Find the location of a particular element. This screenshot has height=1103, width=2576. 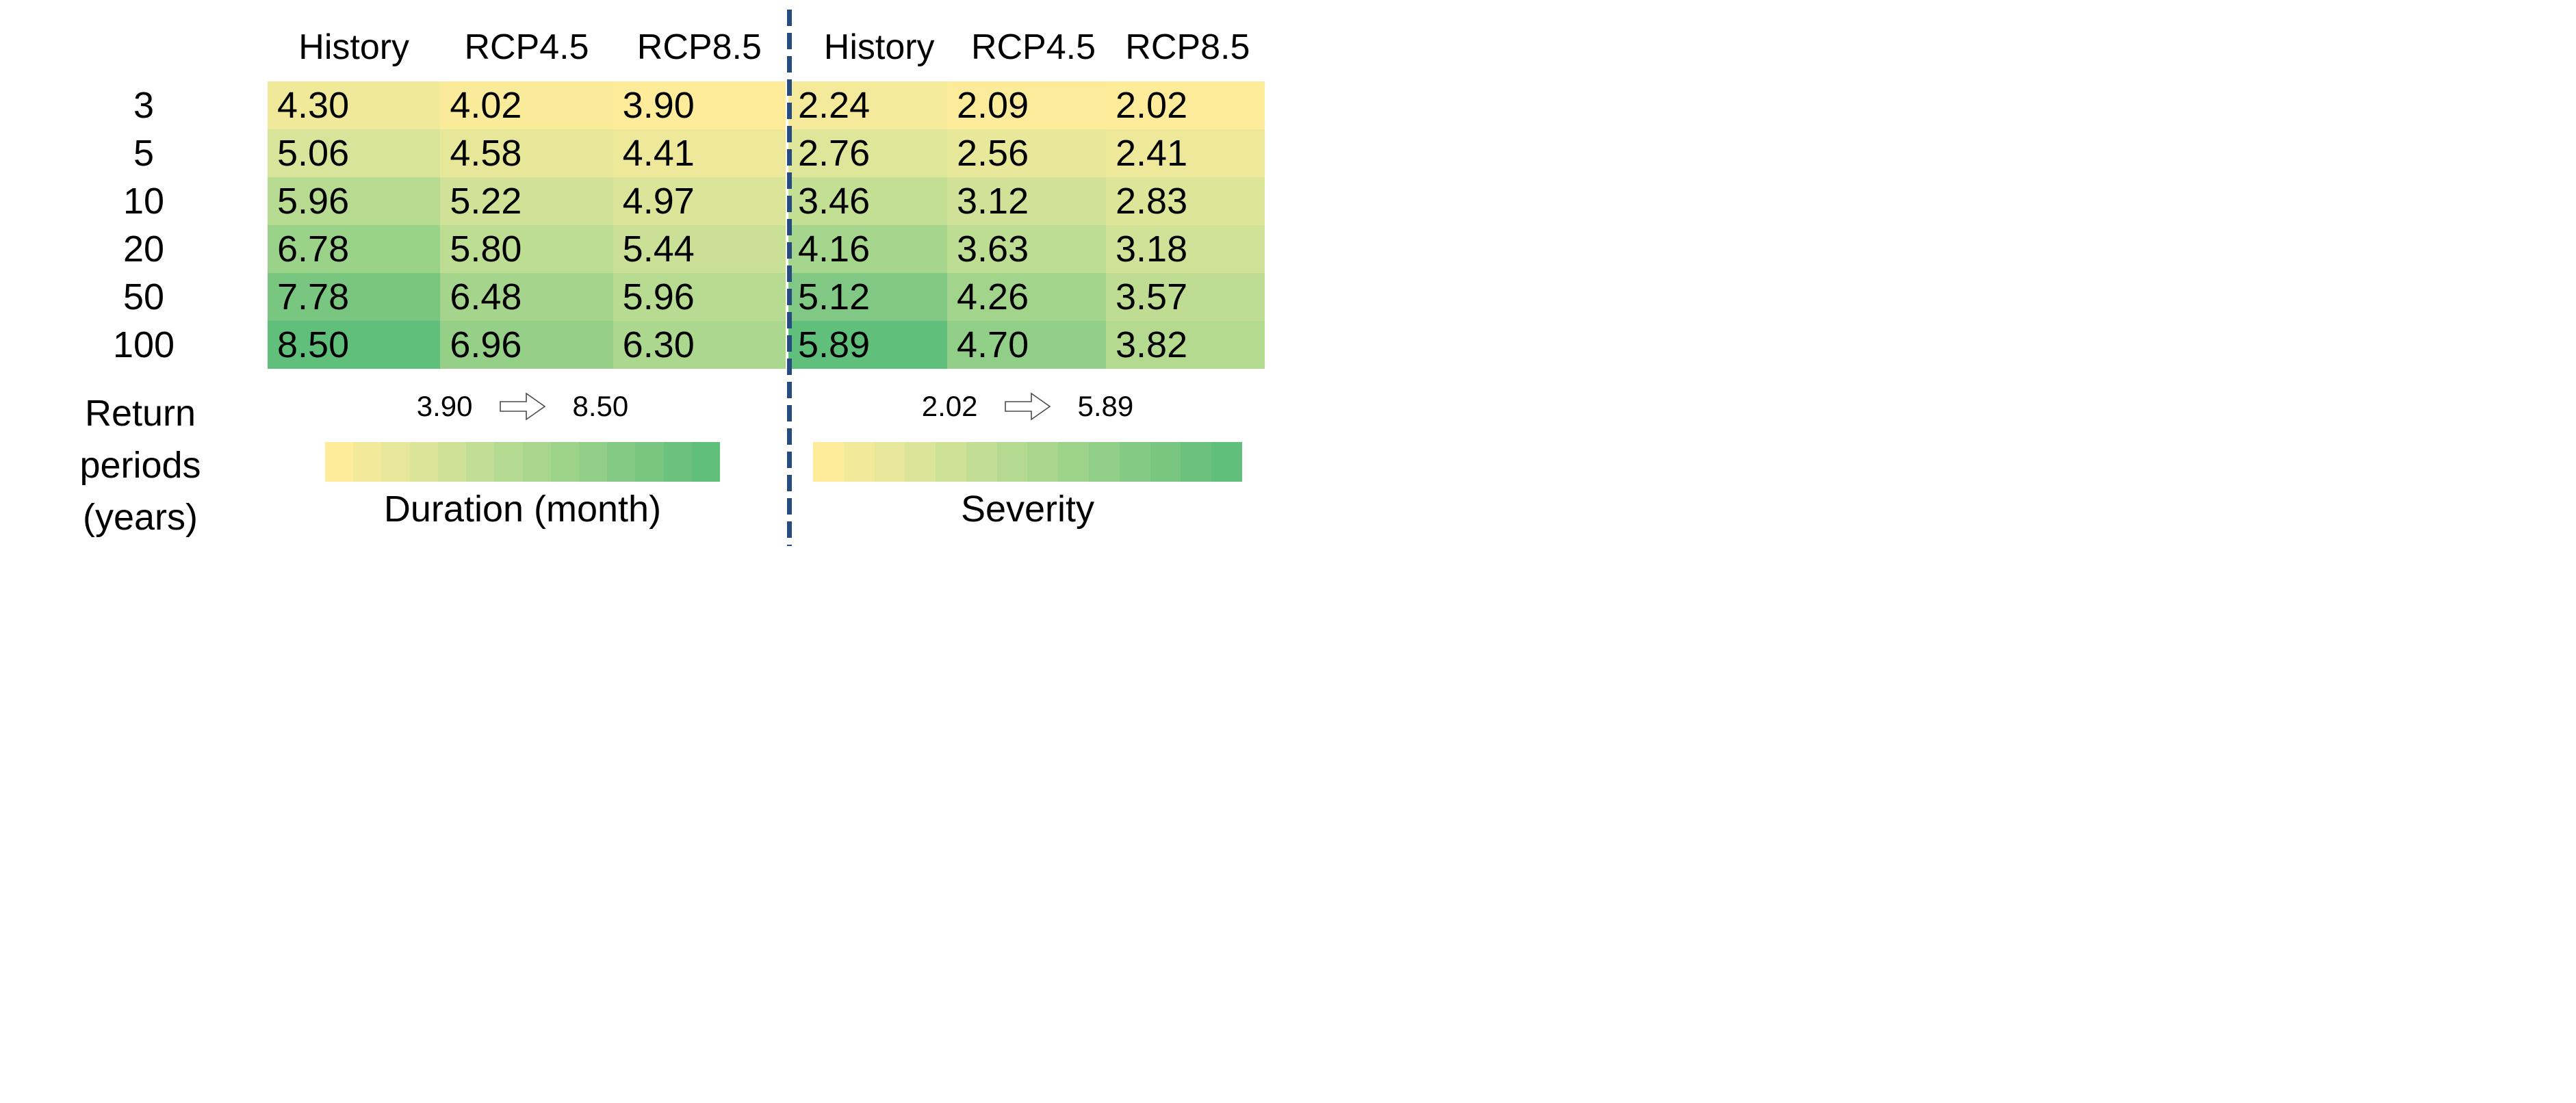

heatmap-cell: 5.80 is located at coordinates (526, 249).